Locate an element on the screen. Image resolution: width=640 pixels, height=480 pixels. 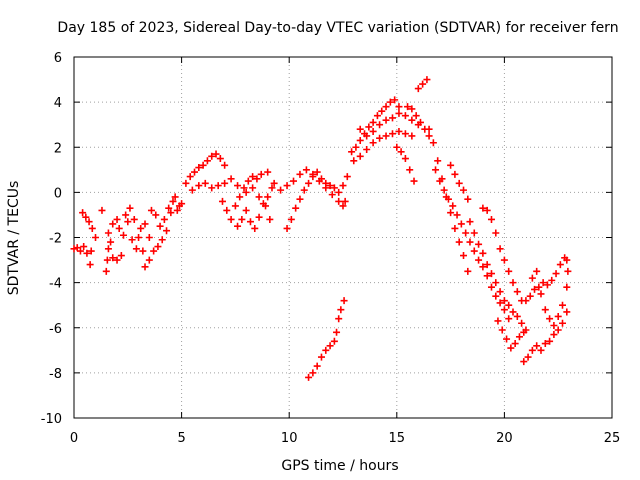
x-tick-label: 0 is located at coordinates (74, 438).